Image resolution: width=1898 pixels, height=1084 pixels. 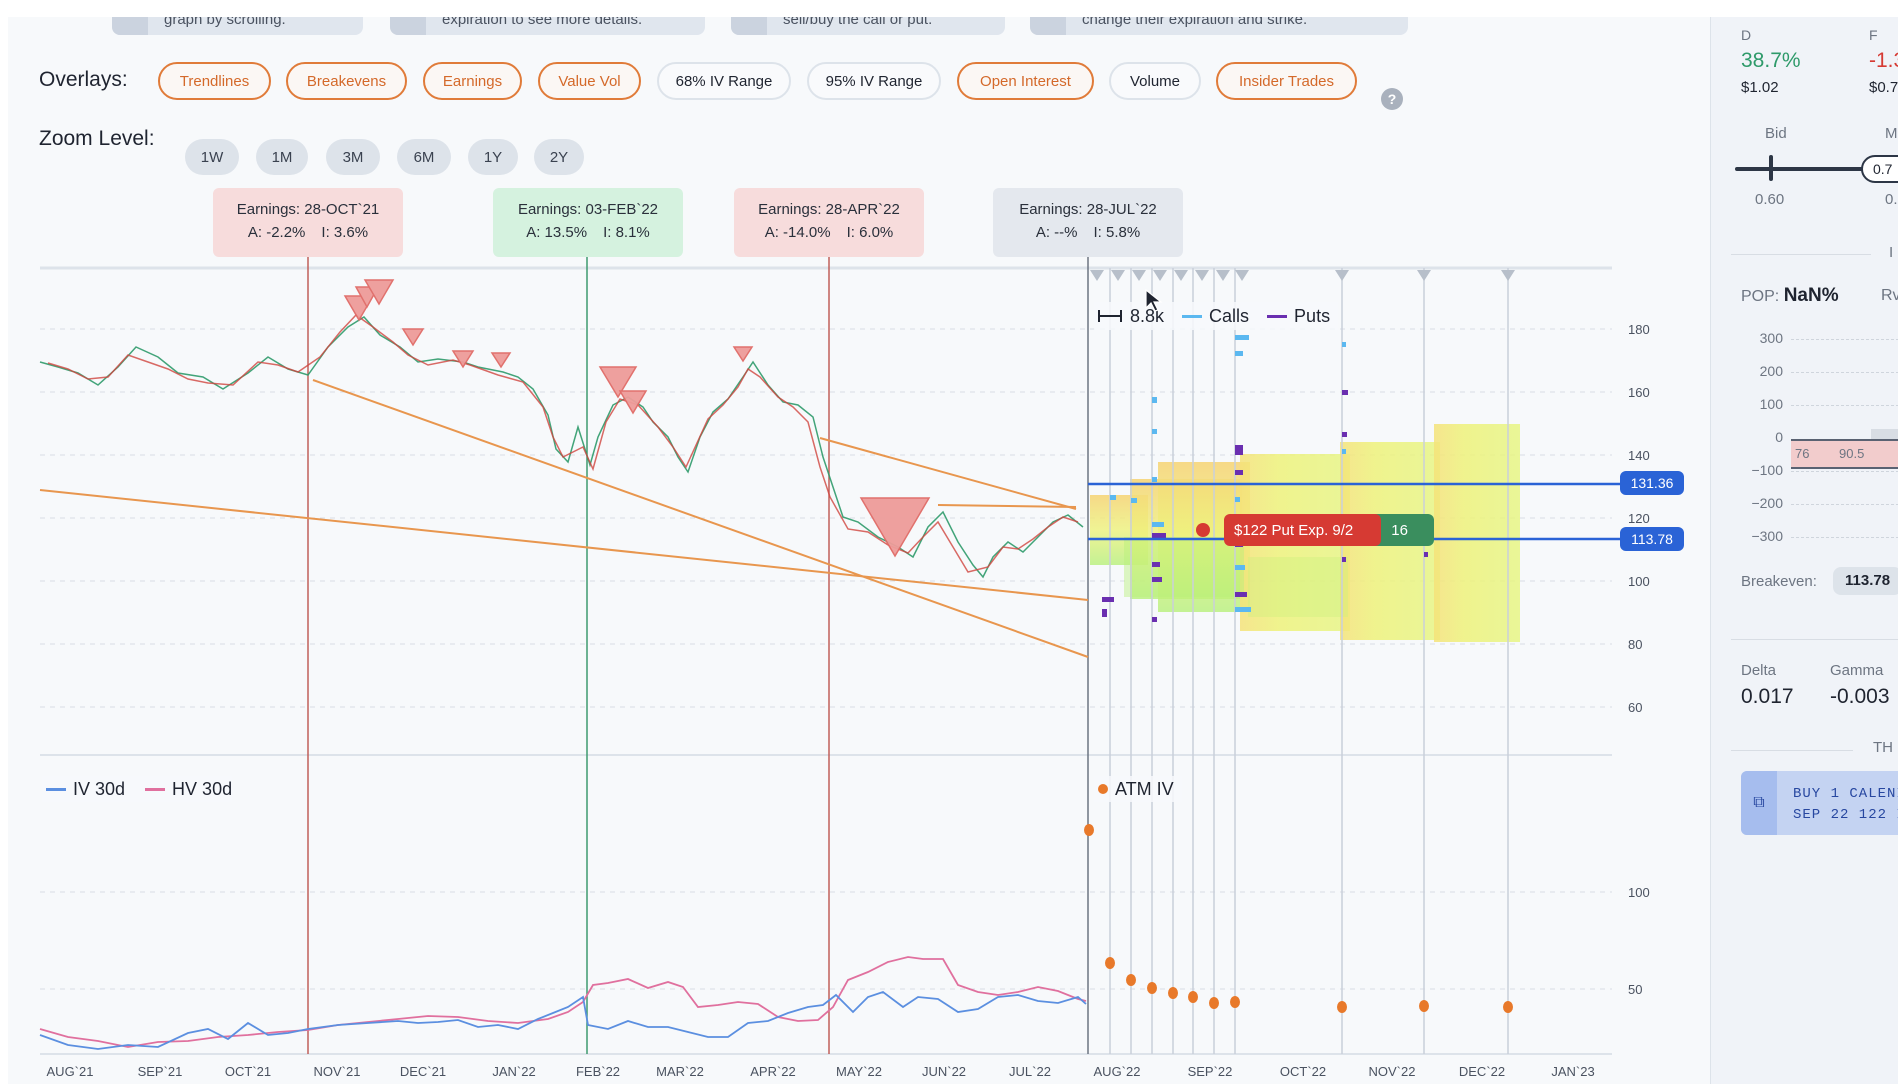 What do you see at coordinates (346, 81) in the screenshot?
I see `overlay-breakevens-toggle: Breakevens` at bounding box center [346, 81].